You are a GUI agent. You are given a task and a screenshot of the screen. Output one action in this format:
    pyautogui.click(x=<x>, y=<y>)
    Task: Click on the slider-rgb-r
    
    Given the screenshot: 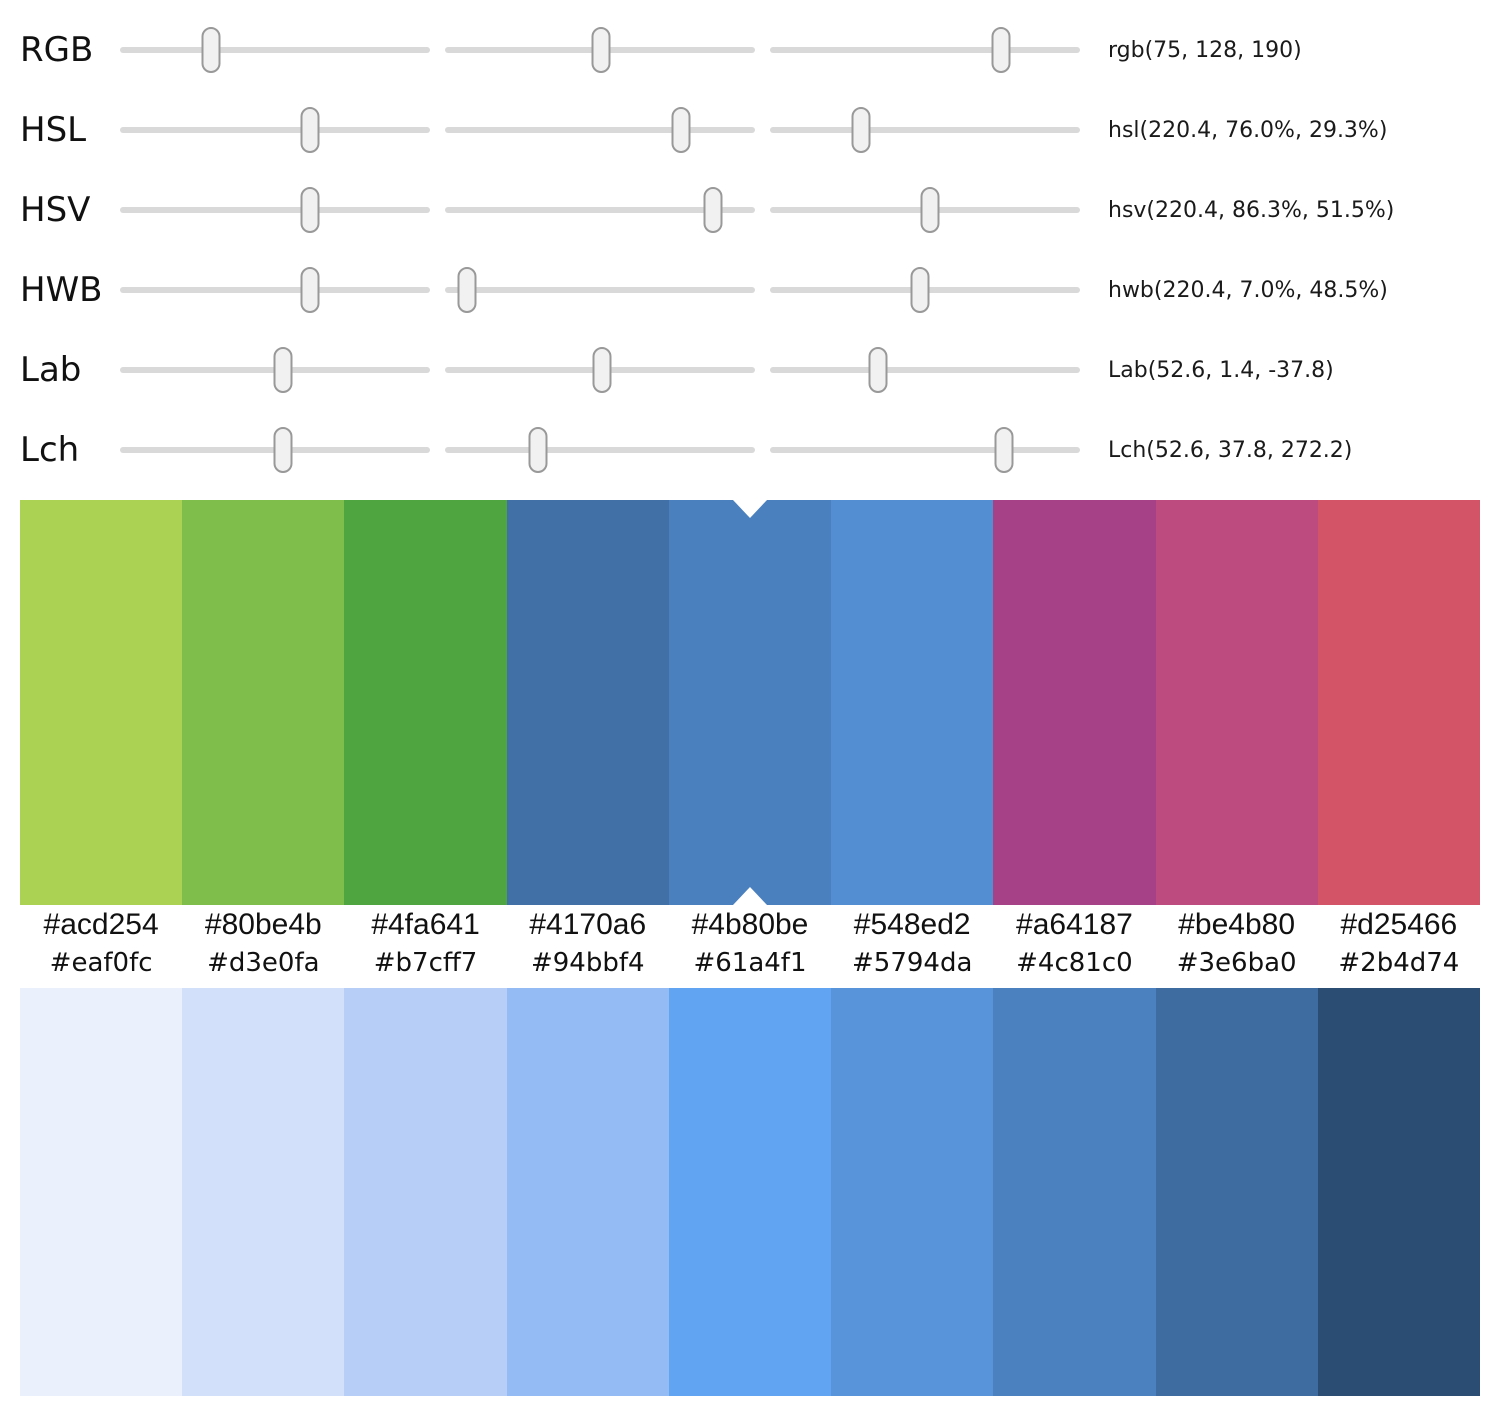 What is the action you would take?
    pyautogui.click(x=275, y=50)
    